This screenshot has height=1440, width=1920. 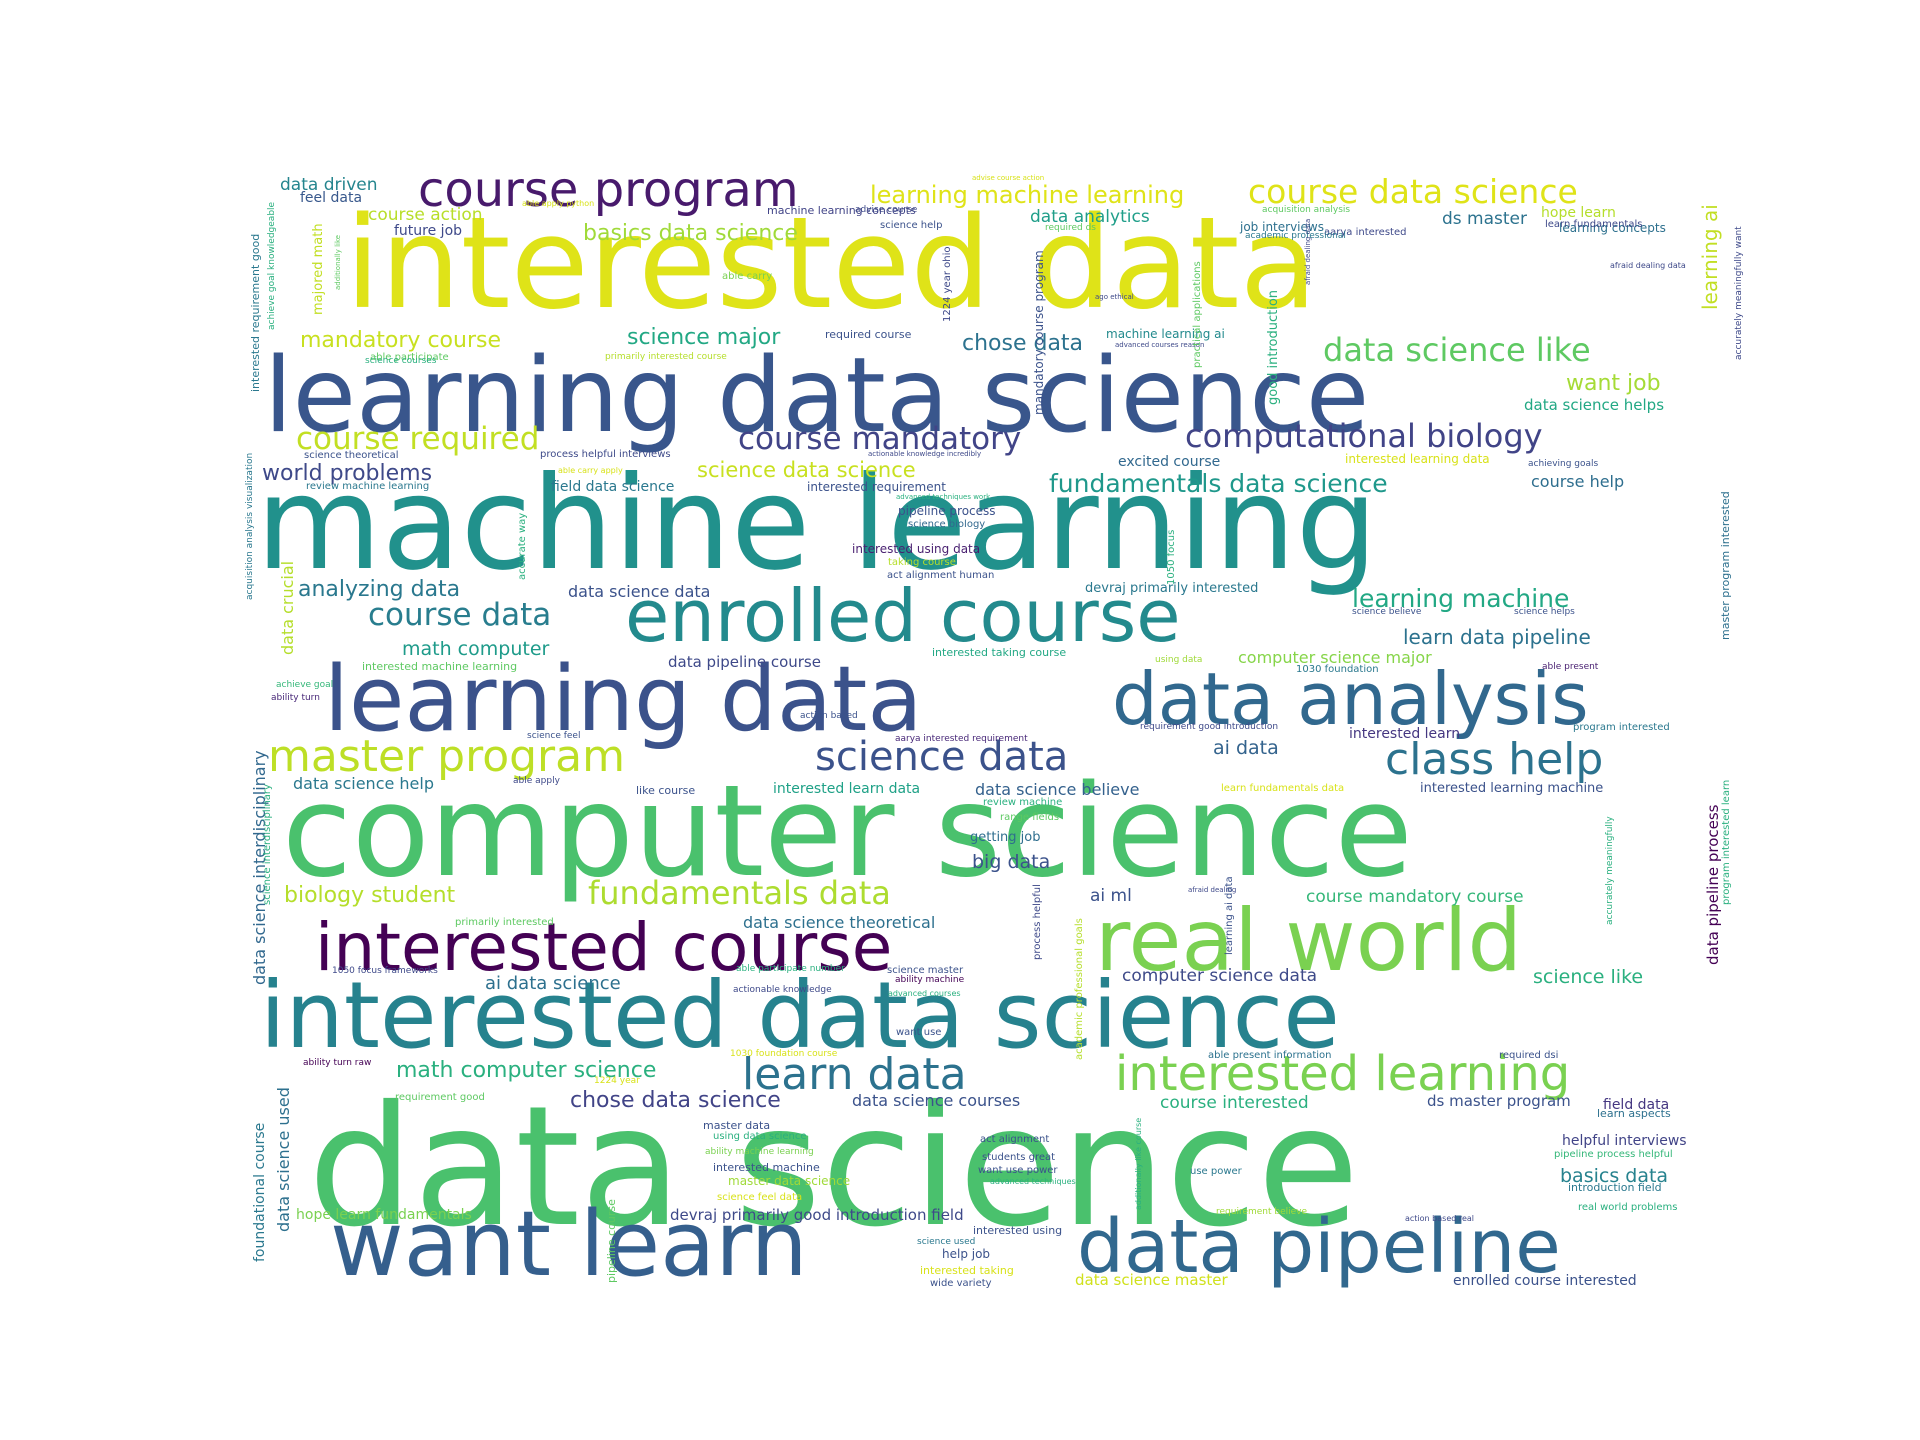 I want to click on cloud-word: able present information, so click(x=1270, y=1055).